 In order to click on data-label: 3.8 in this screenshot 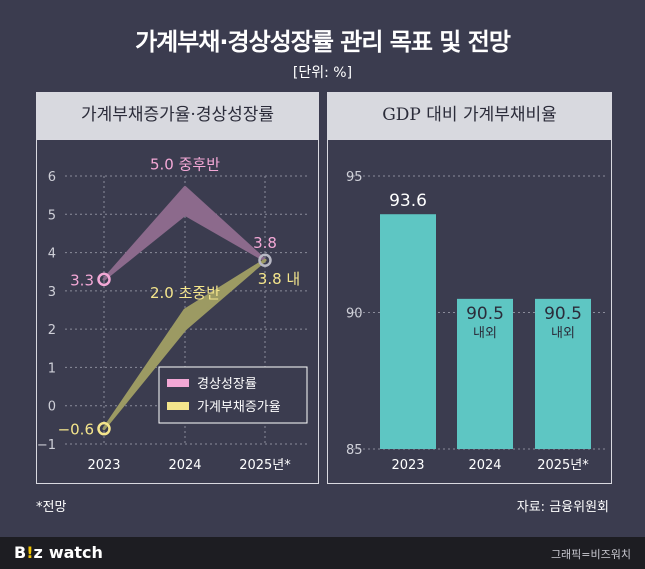, I will do `click(265, 243)`.